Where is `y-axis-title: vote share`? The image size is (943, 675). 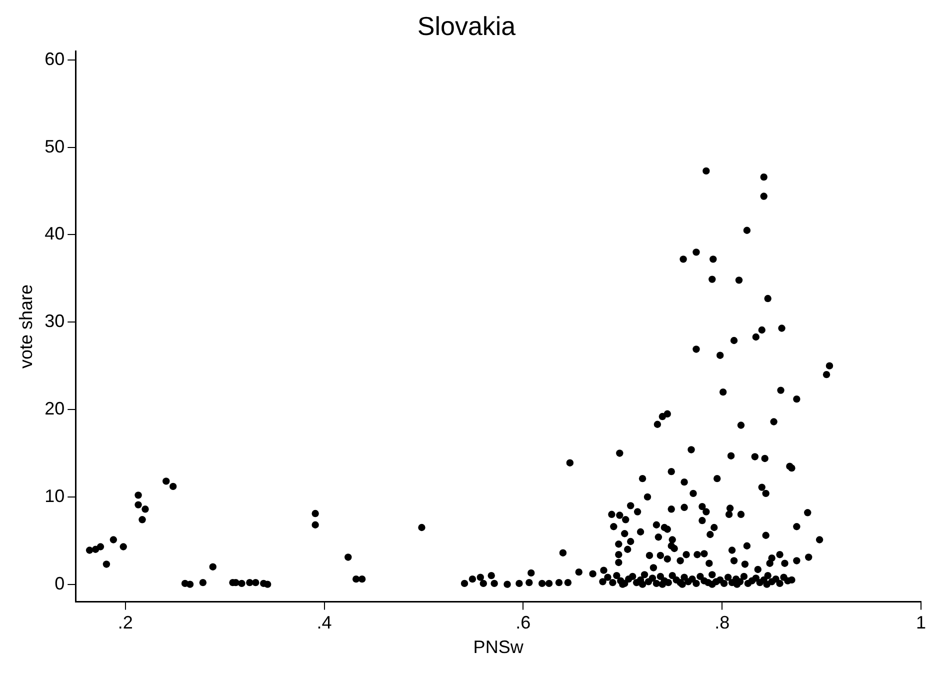
y-axis-title: vote share is located at coordinates (26, 326).